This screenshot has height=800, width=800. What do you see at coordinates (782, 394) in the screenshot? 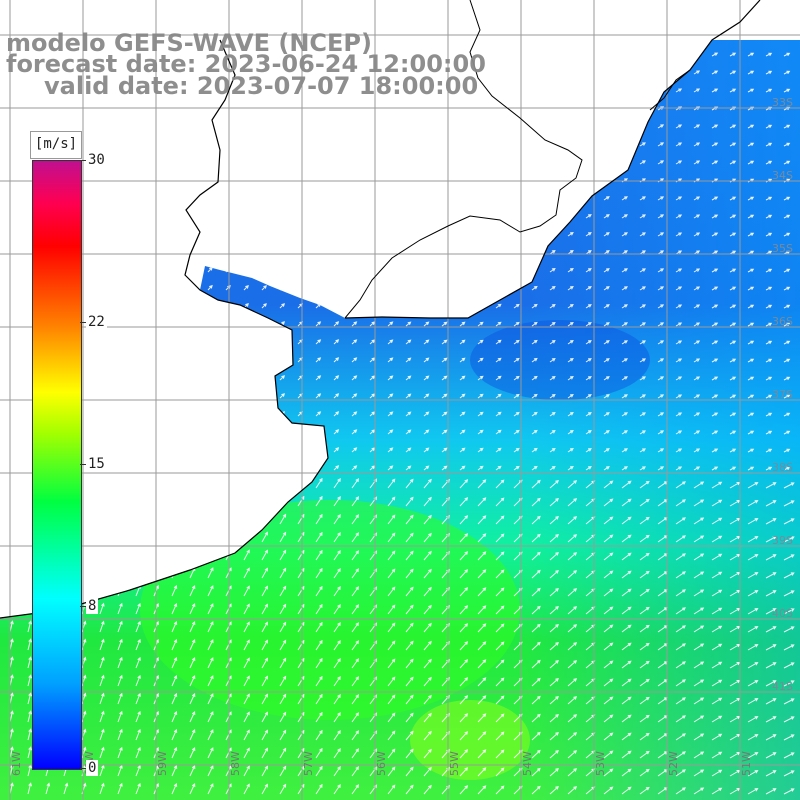
I see `latitude-label: 37S` at bounding box center [782, 394].